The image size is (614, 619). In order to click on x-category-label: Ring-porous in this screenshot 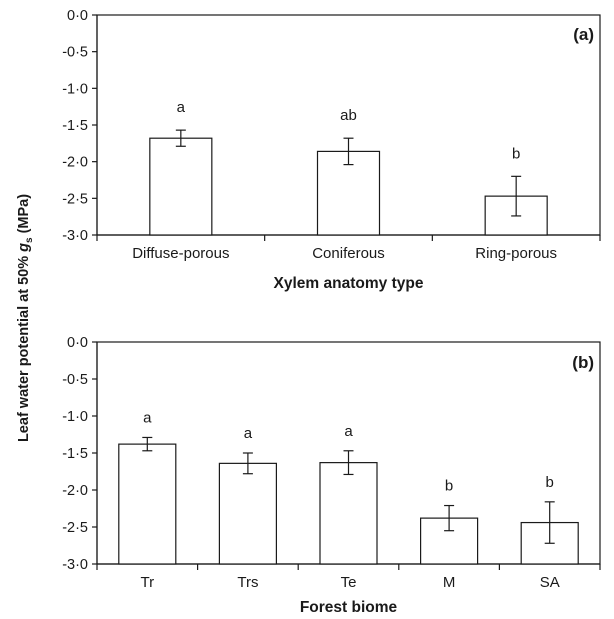, I will do `click(516, 253)`.